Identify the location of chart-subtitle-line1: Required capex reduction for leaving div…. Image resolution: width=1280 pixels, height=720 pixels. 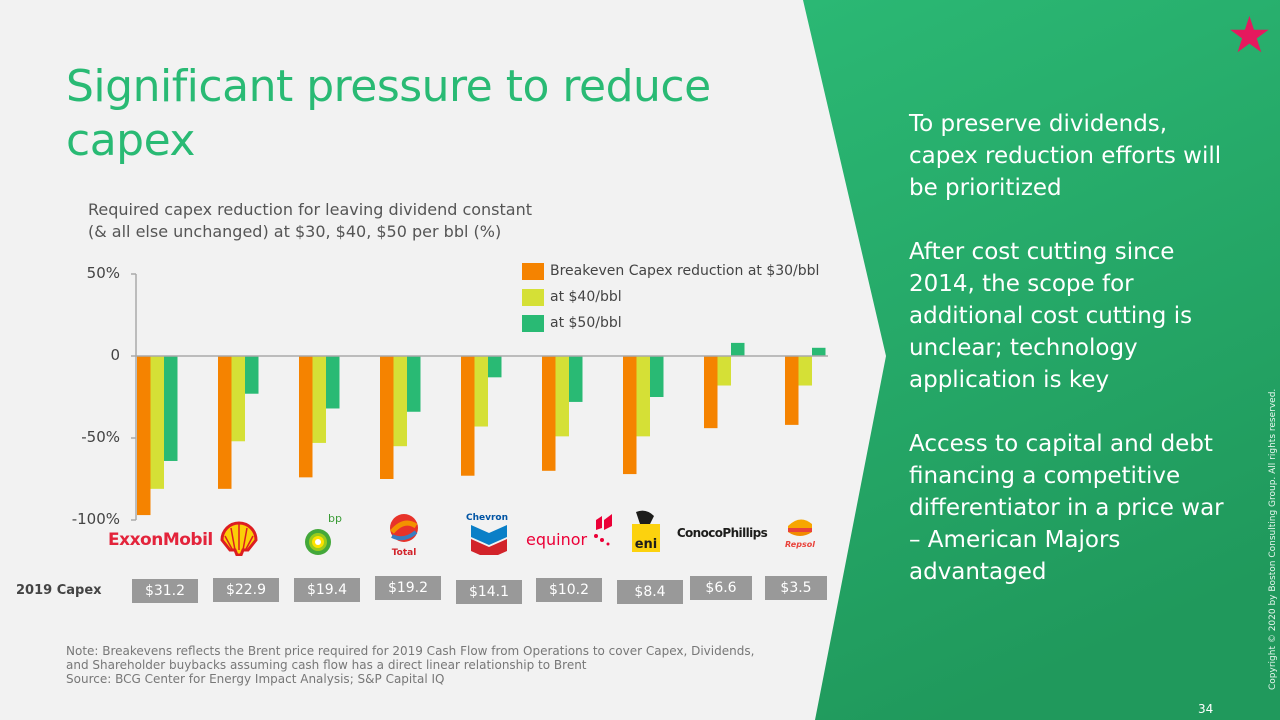
(310, 209).